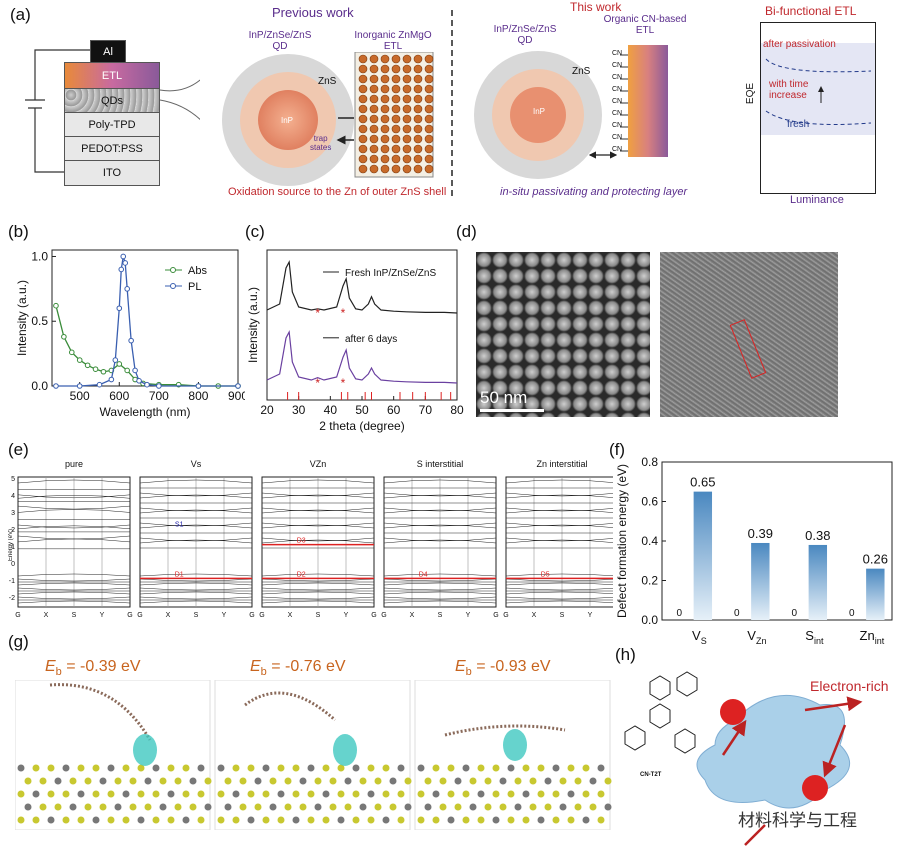 The width and height of the screenshot is (912, 853). I want to click on trap-states-label: trap states, so click(321, 143).